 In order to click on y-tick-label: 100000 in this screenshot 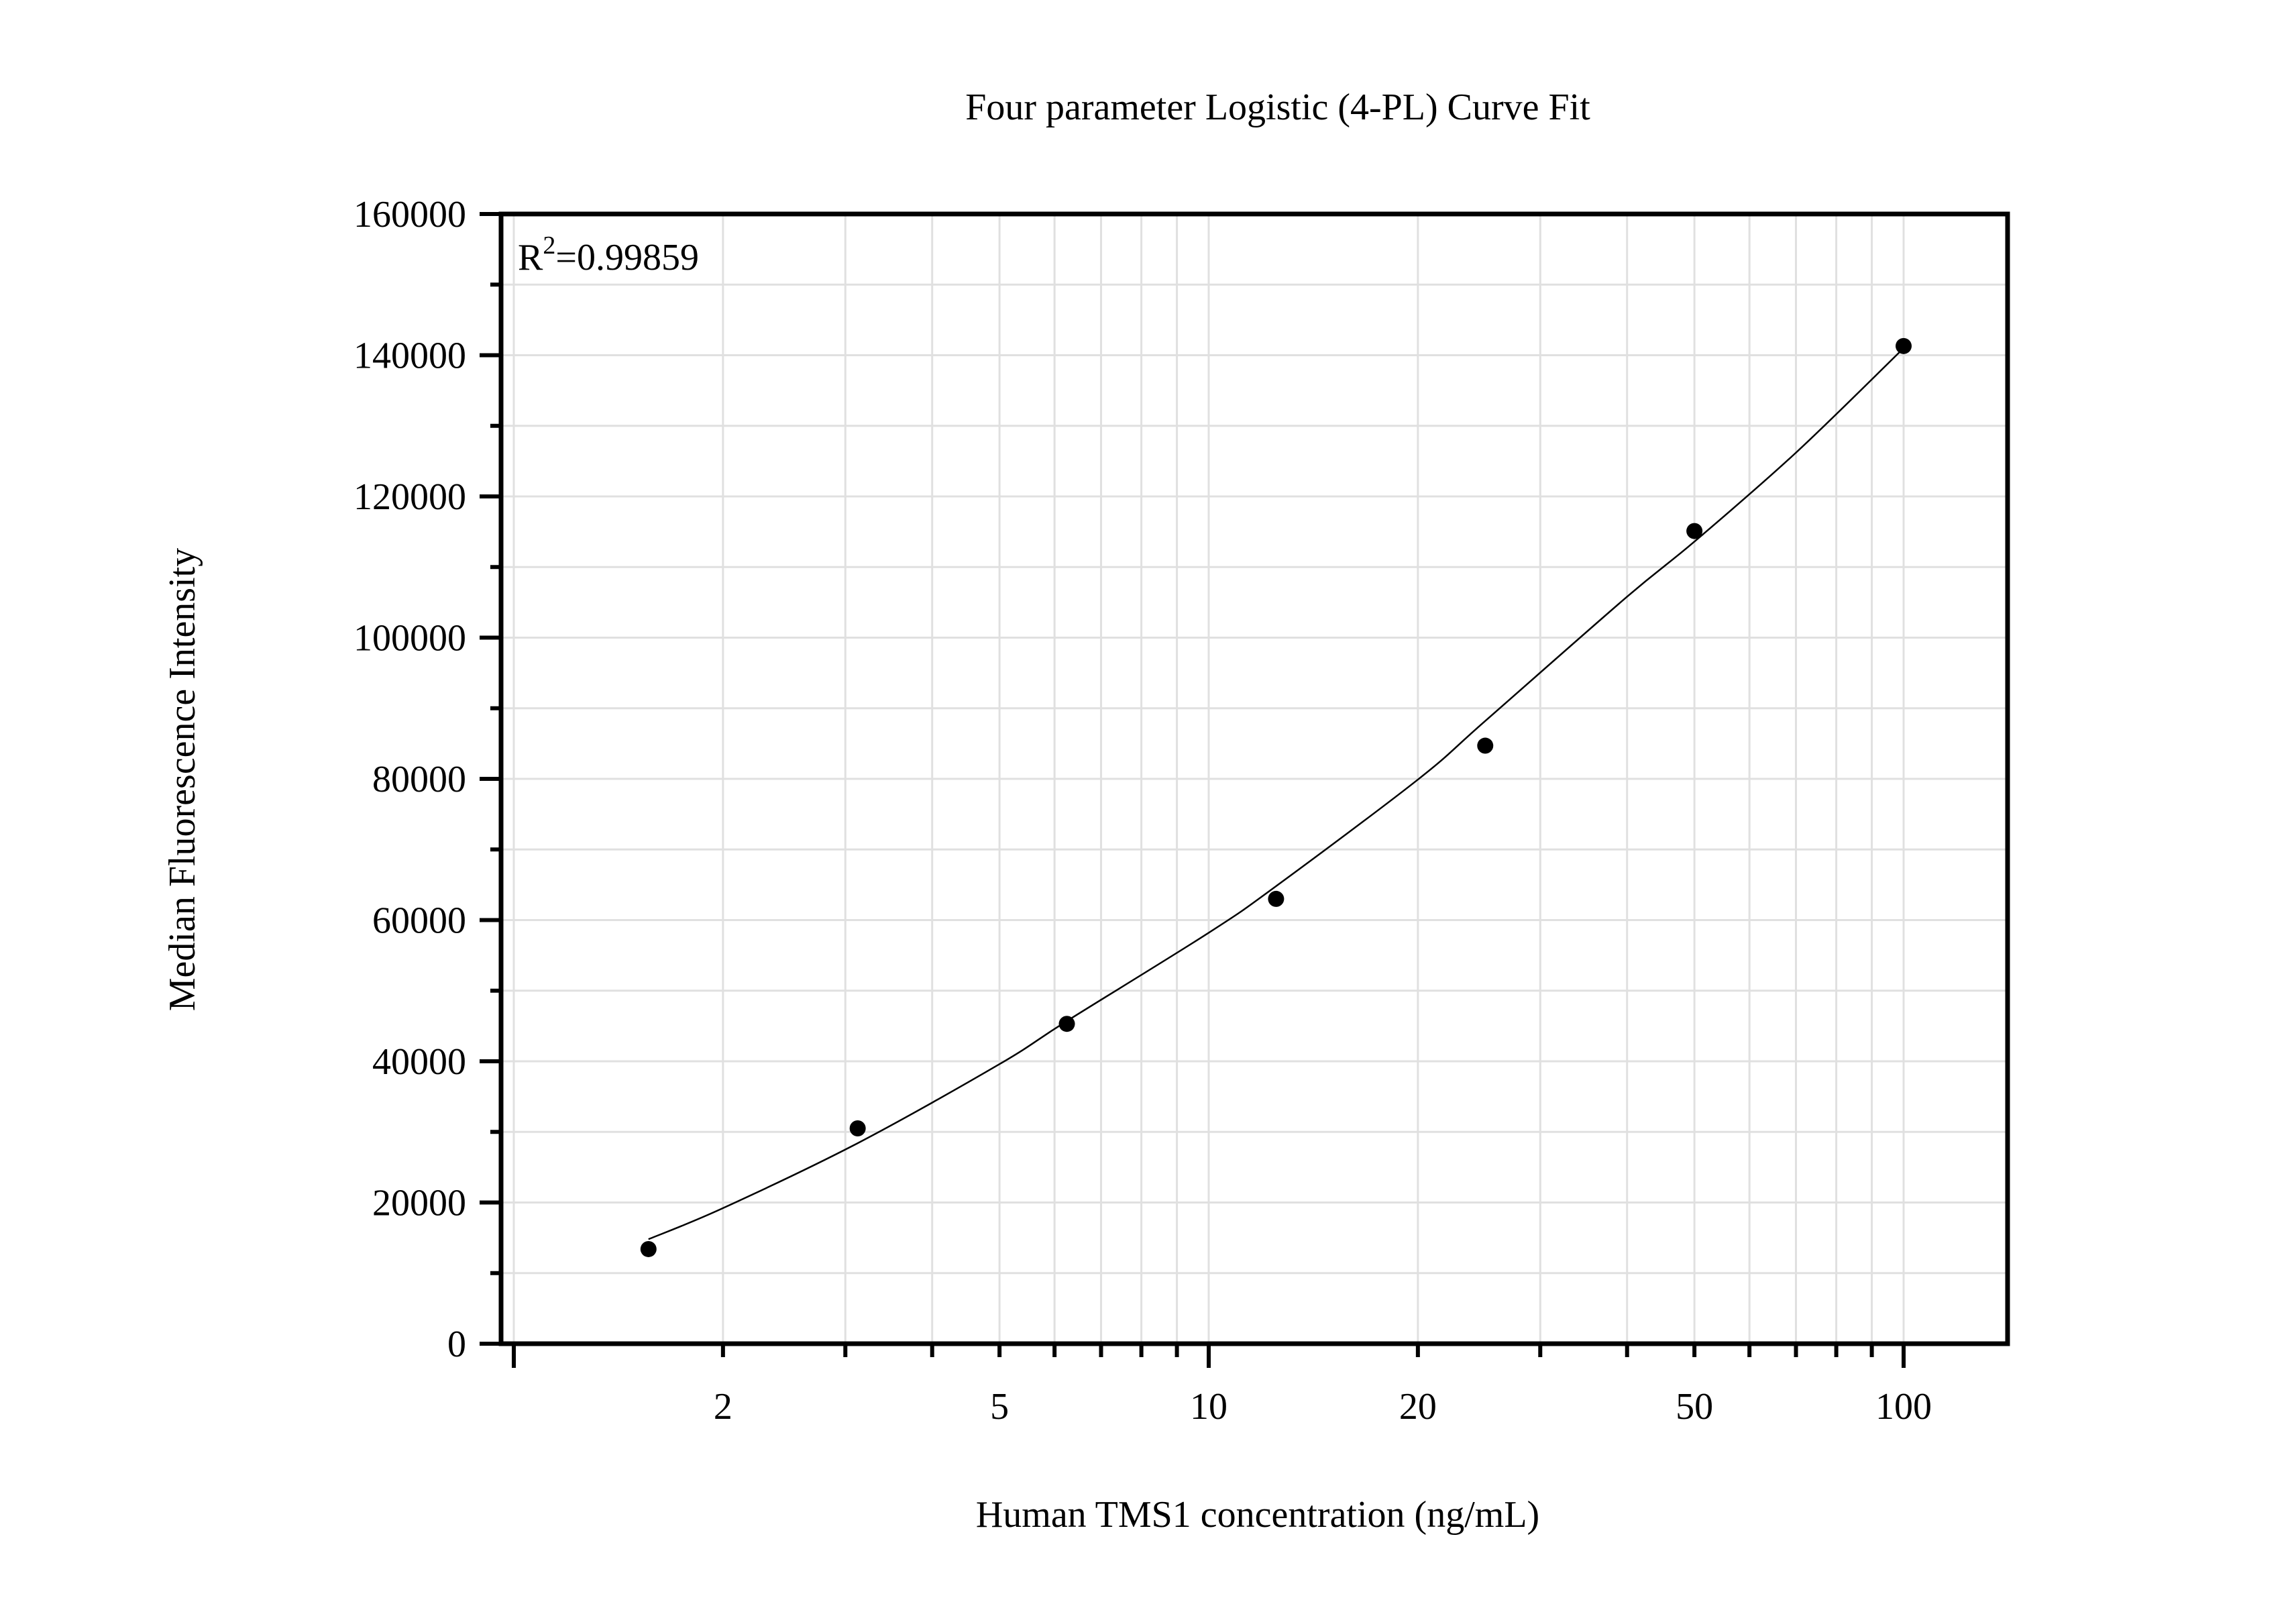, I will do `click(409, 638)`.